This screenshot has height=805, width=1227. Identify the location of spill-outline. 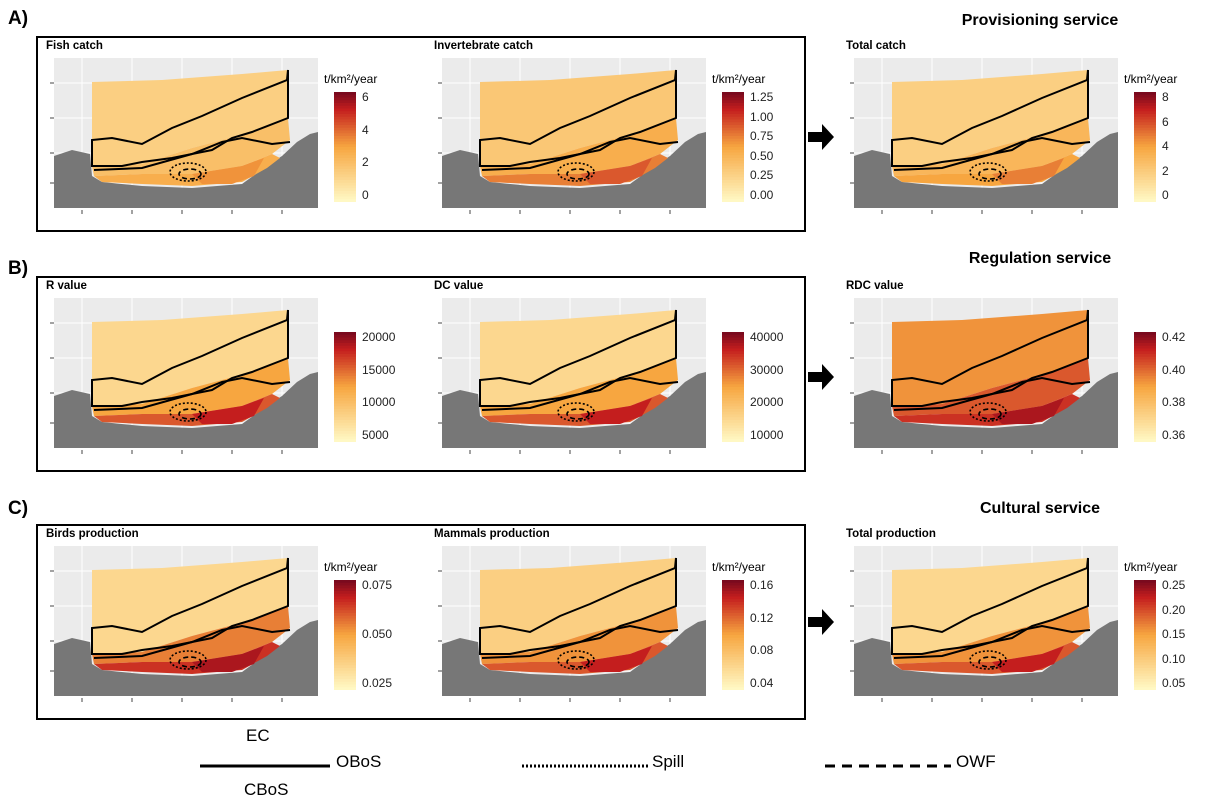
(576, 172).